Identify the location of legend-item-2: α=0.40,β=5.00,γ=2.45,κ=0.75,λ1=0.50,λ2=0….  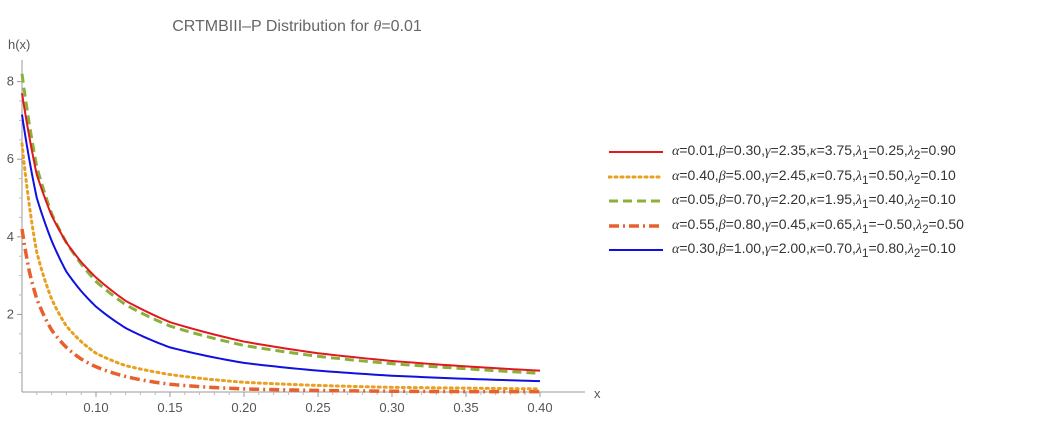
(786, 177).